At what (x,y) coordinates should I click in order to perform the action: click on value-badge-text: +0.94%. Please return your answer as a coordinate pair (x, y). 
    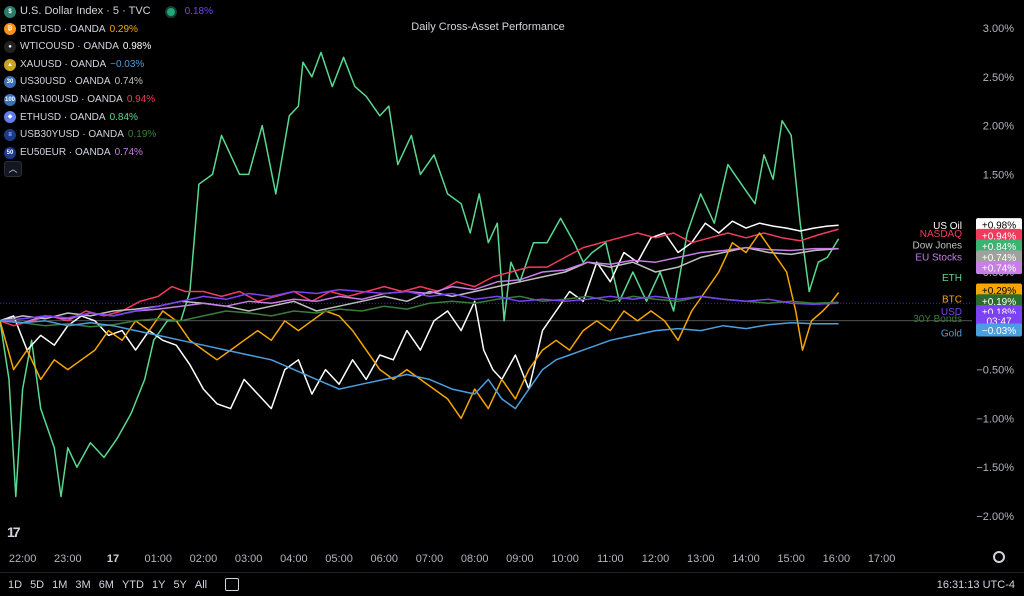
    Looking at the image, I should click on (999, 236).